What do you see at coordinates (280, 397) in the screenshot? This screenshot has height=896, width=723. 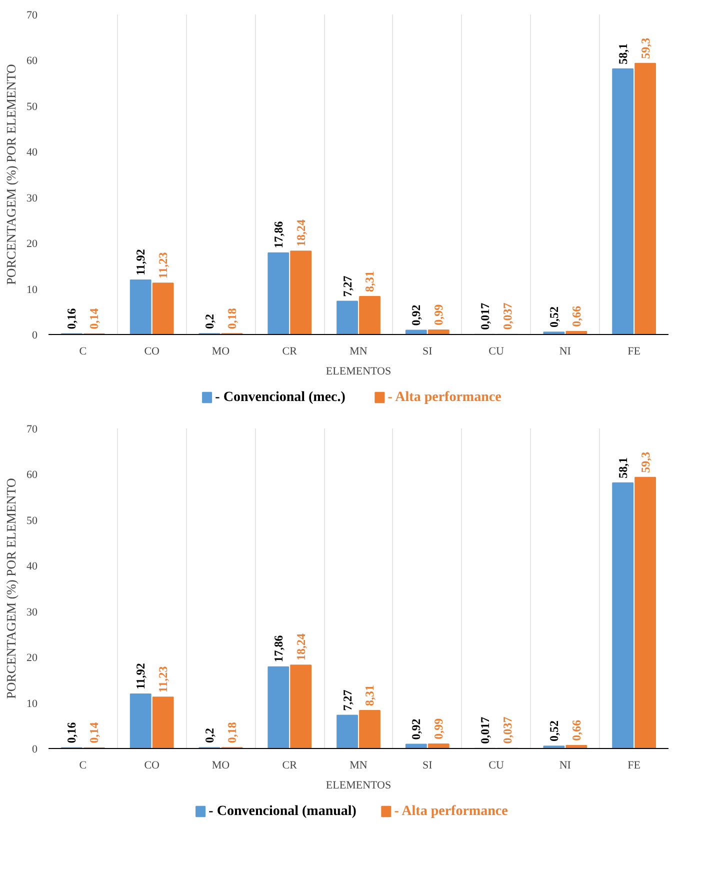 I see `legend-label: - Convencional (mec.)` at bounding box center [280, 397].